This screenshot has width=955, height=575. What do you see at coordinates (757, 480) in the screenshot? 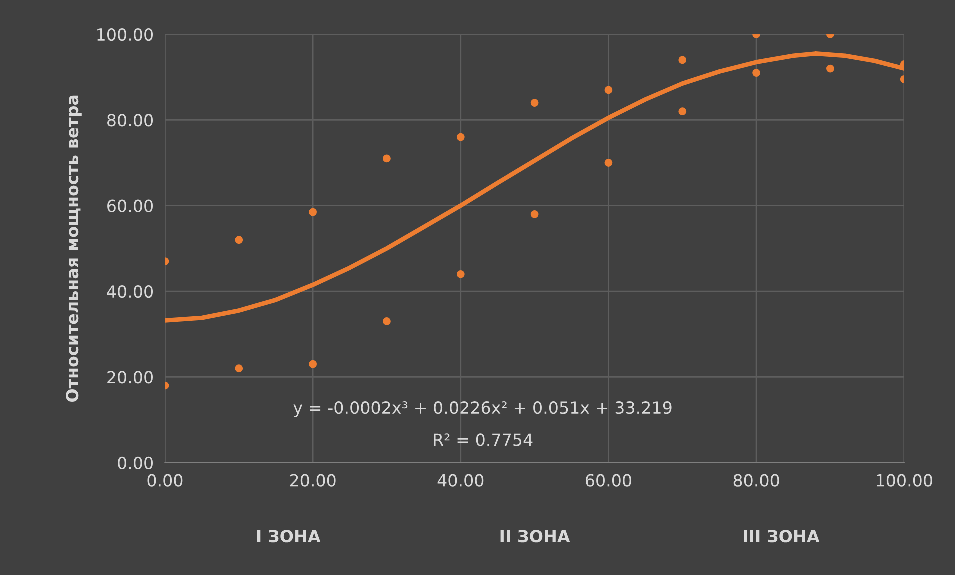
I see `x-tick-label: 80.00` at bounding box center [757, 480].